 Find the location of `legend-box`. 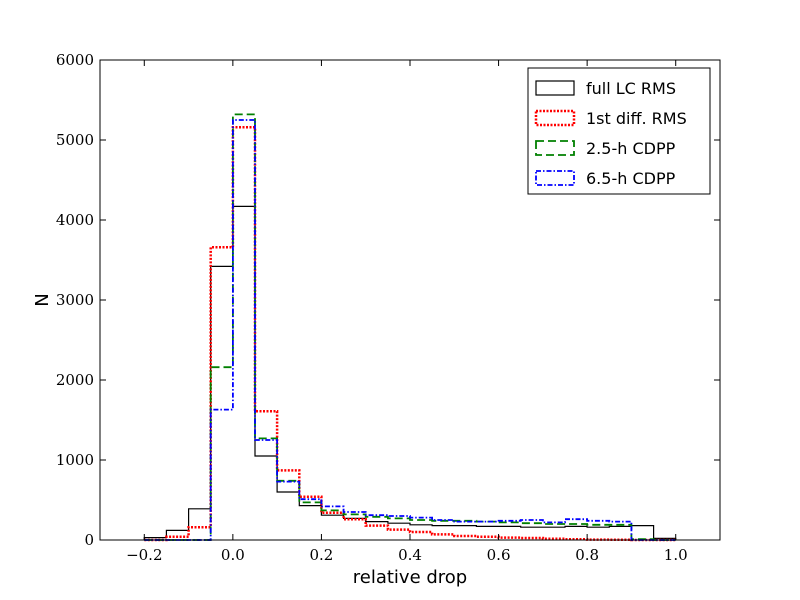

legend-box is located at coordinates (619, 131).